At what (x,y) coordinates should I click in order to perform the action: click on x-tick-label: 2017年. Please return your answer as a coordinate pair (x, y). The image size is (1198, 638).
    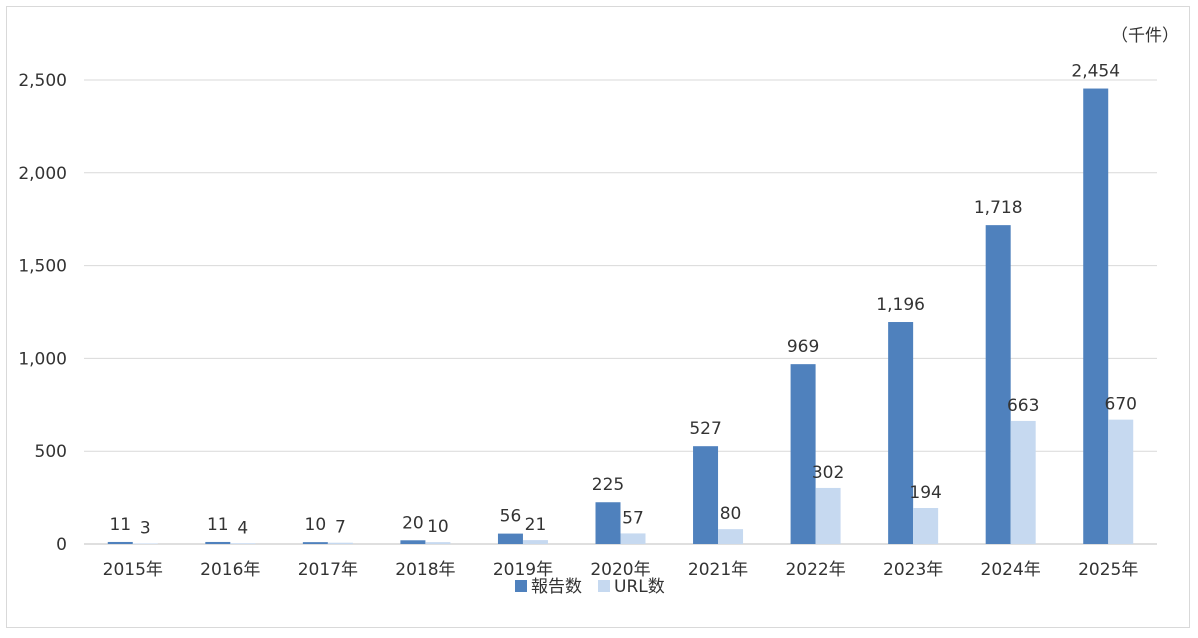
    Looking at the image, I should click on (328, 570).